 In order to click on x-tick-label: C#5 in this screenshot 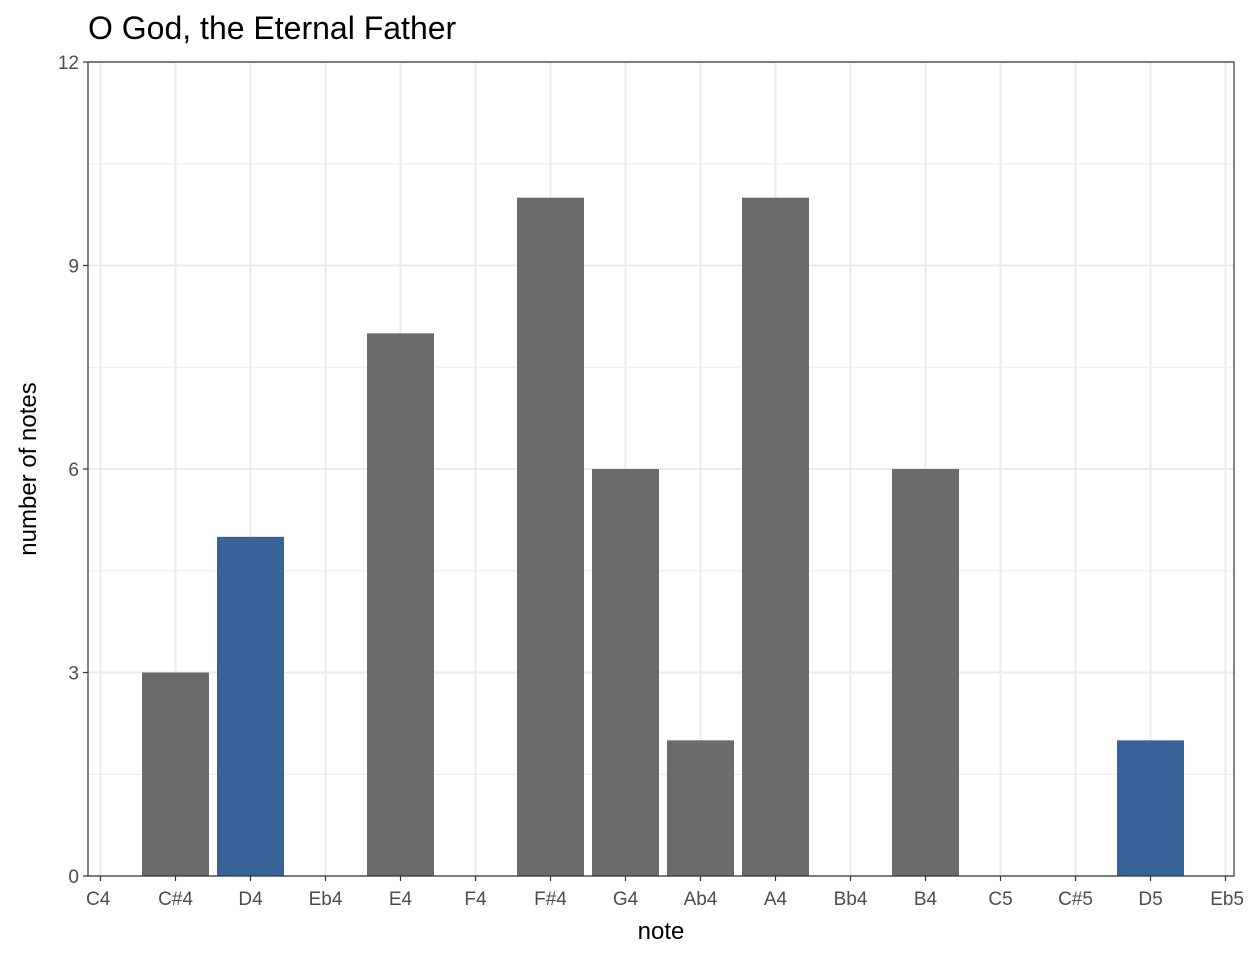, I will do `click(1075, 899)`.